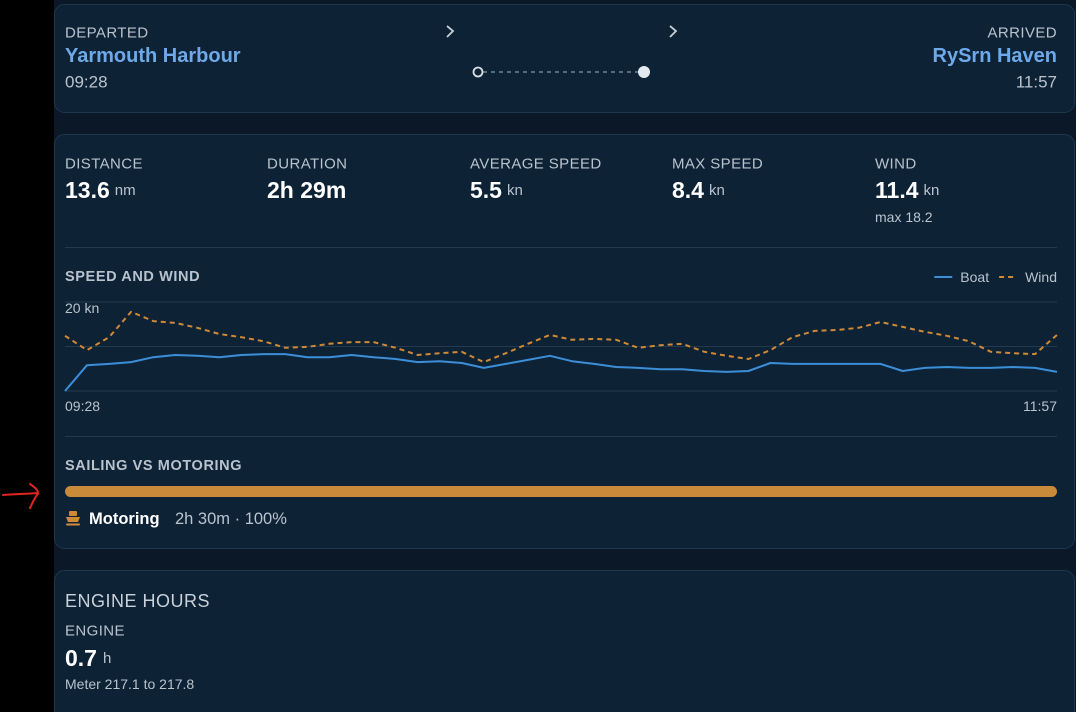  I want to click on annotation-arrow, so click(21, 496).